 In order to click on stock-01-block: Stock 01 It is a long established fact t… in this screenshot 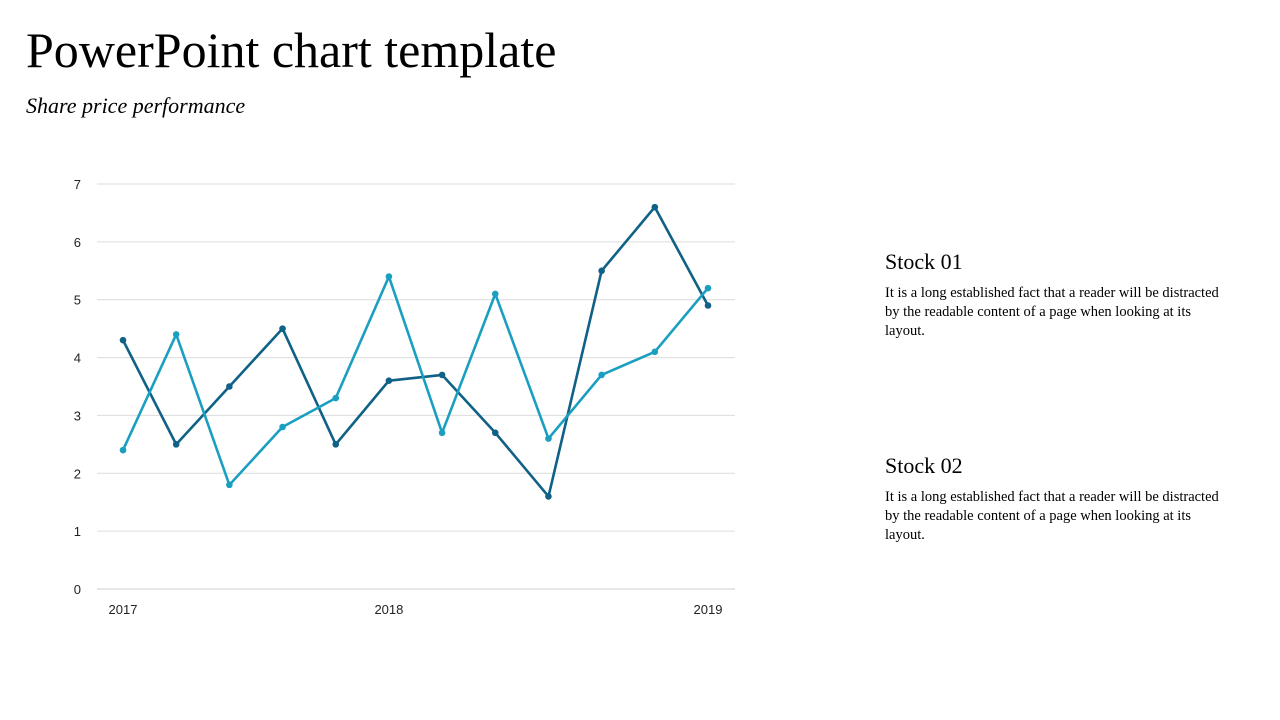, I will do `click(1055, 294)`.